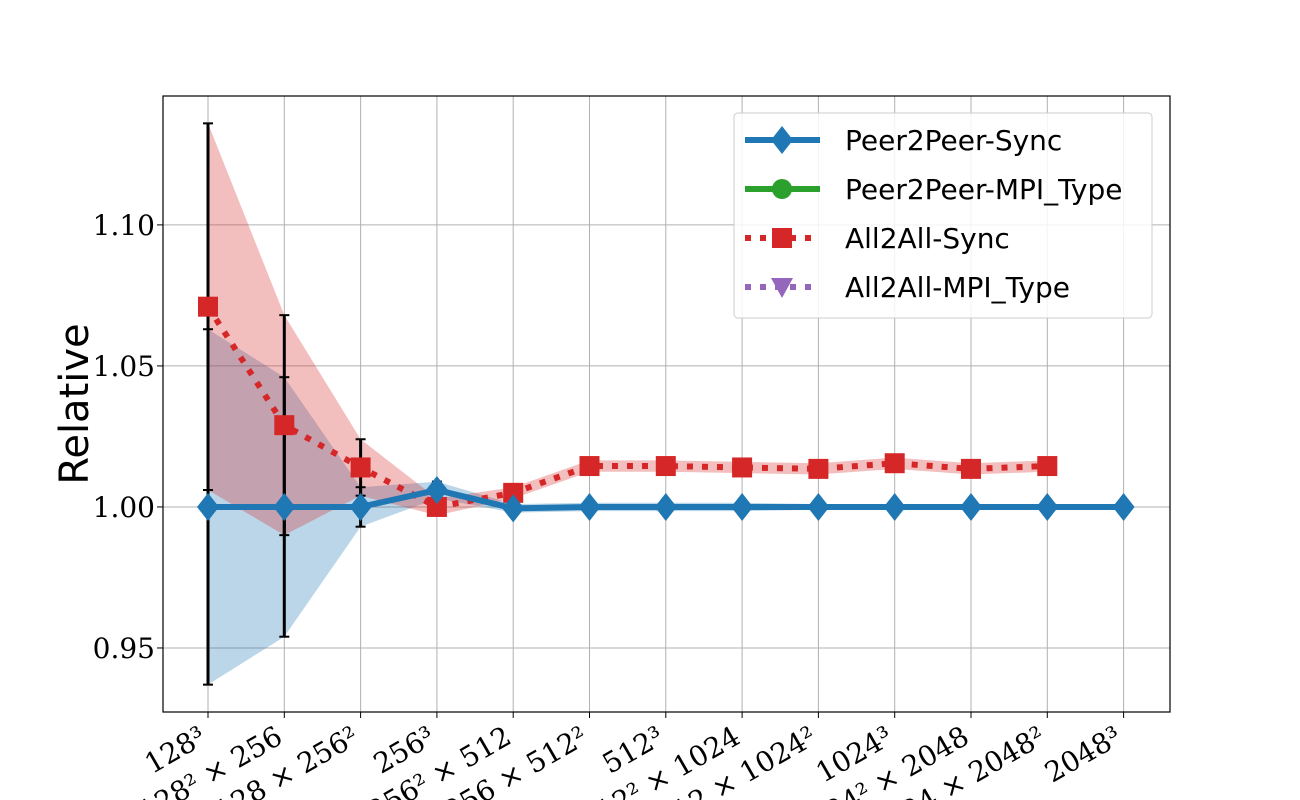 The width and height of the screenshot is (1300, 800). Describe the element at coordinates (1083, 754) in the screenshot. I see `x-tick-label: 2048³` at that location.